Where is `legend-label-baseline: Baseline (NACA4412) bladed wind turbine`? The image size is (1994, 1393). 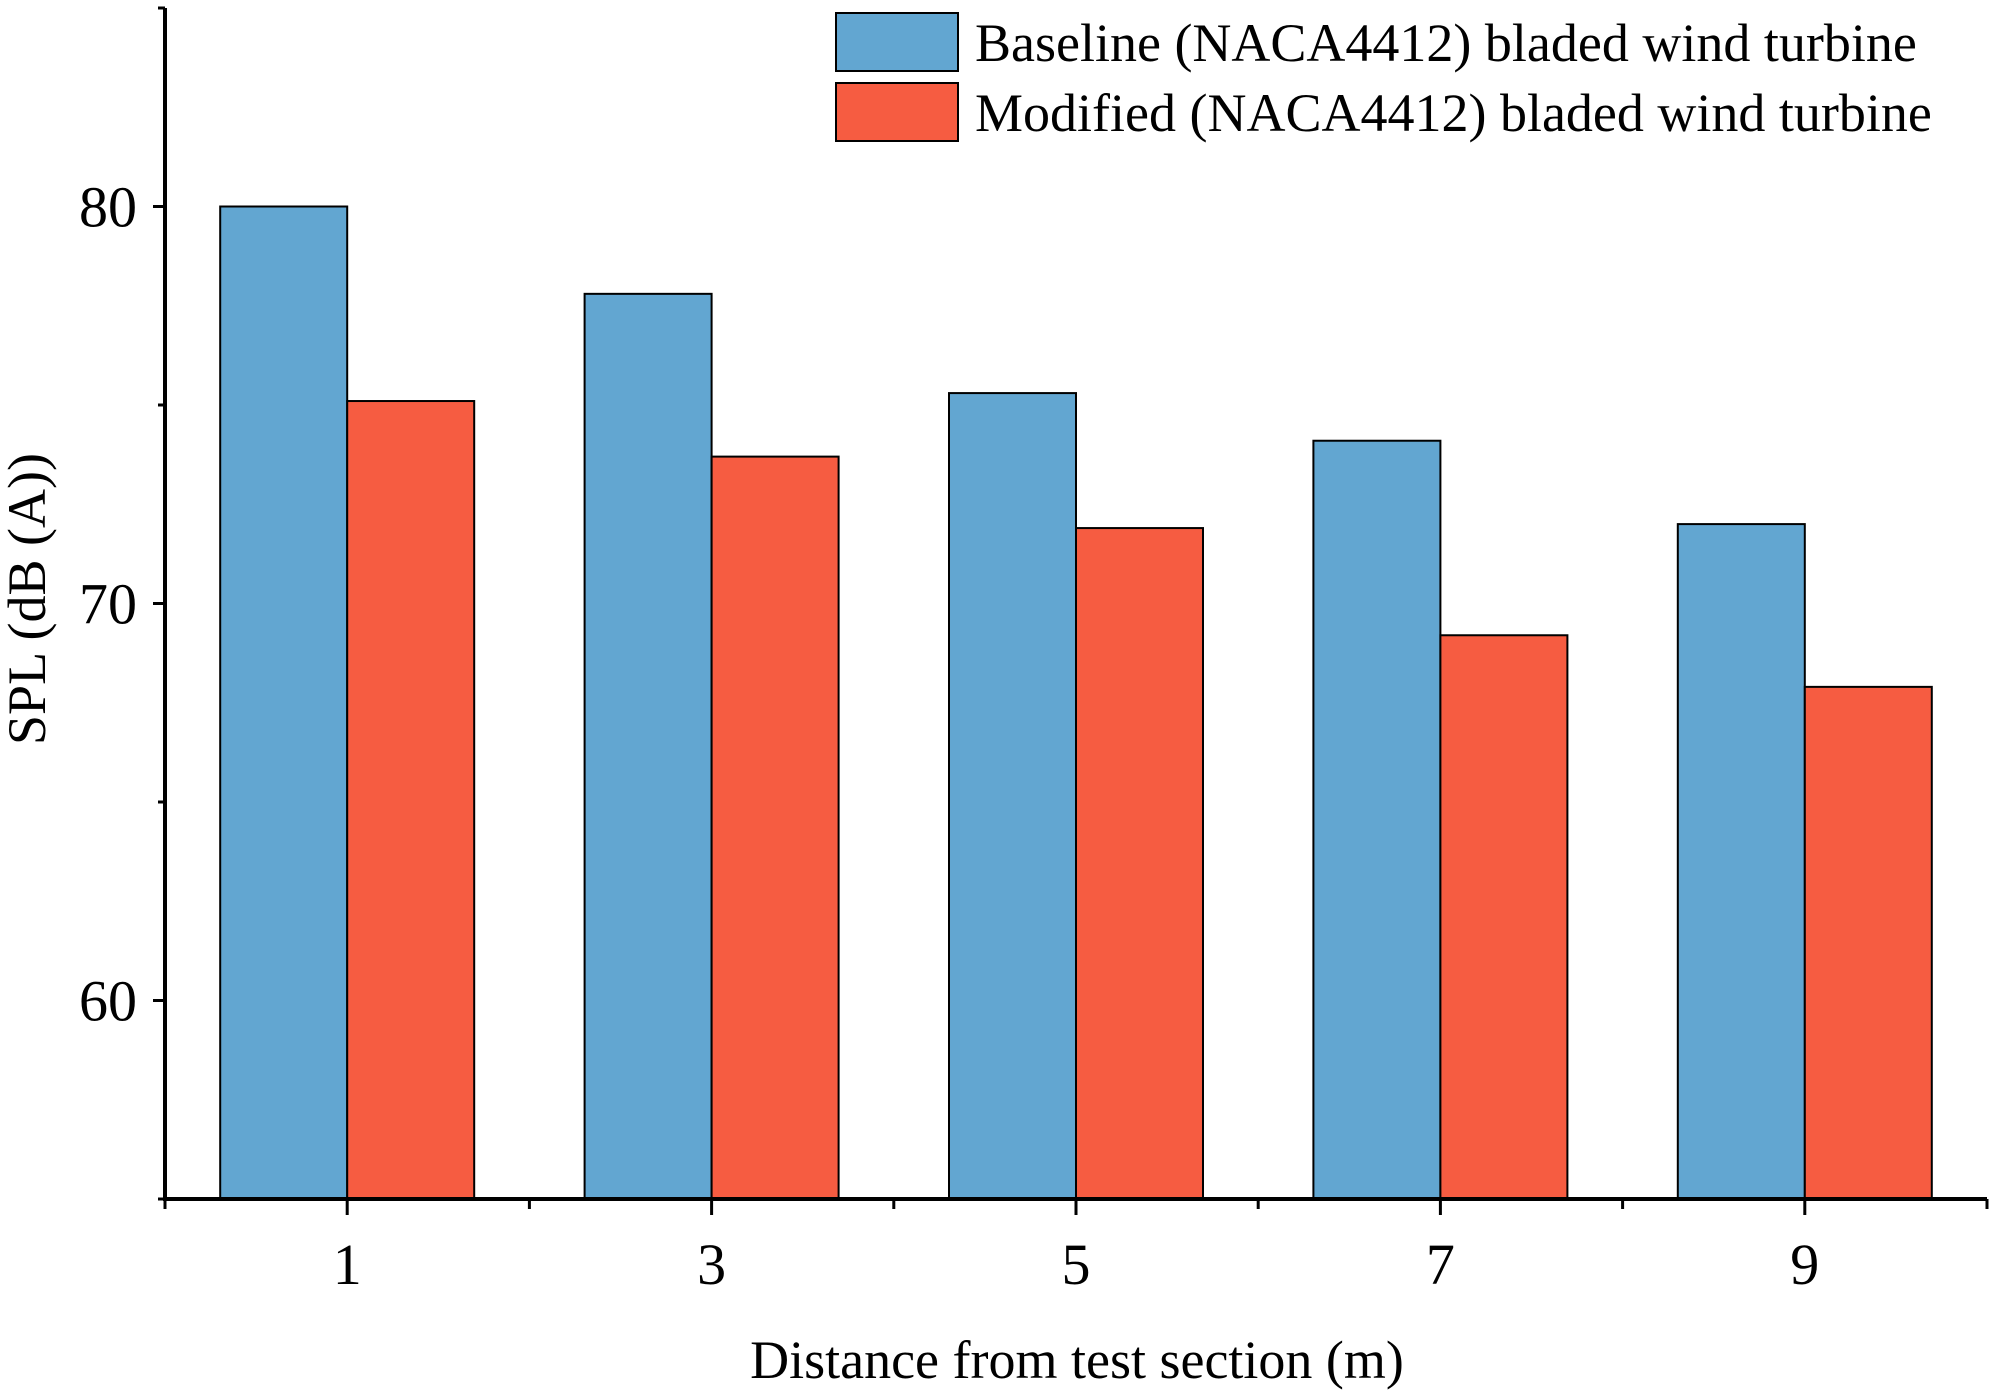
legend-label-baseline: Baseline (NACA4412) bladed wind turbine is located at coordinates (1446, 43).